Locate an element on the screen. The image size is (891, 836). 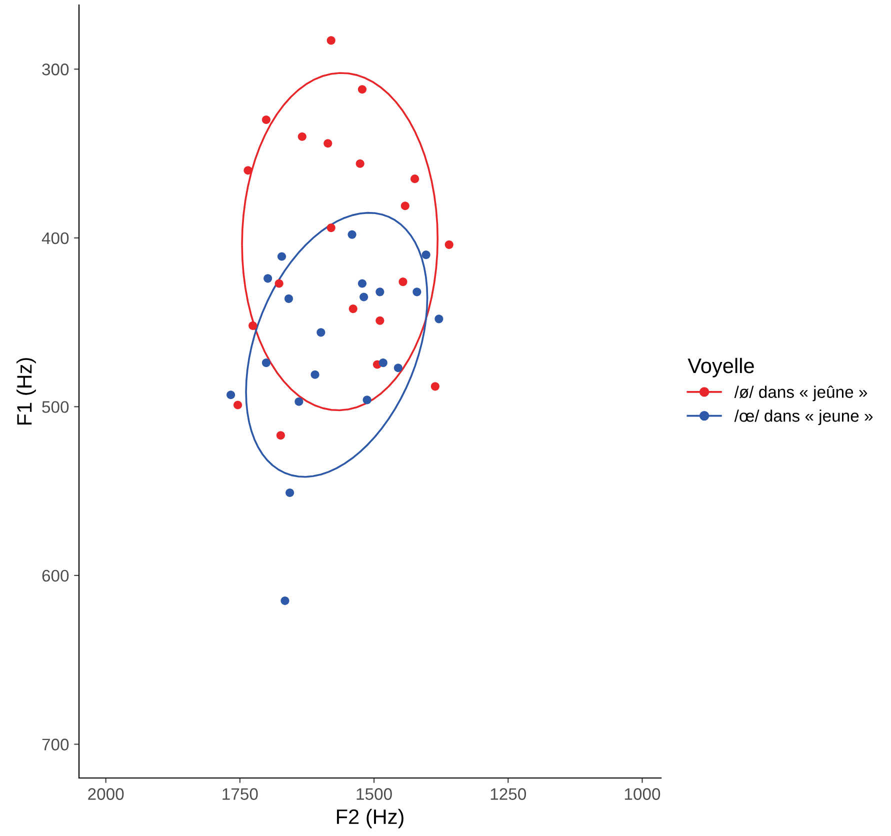
x-axis-title: F2 (Hz) is located at coordinates (370, 818).